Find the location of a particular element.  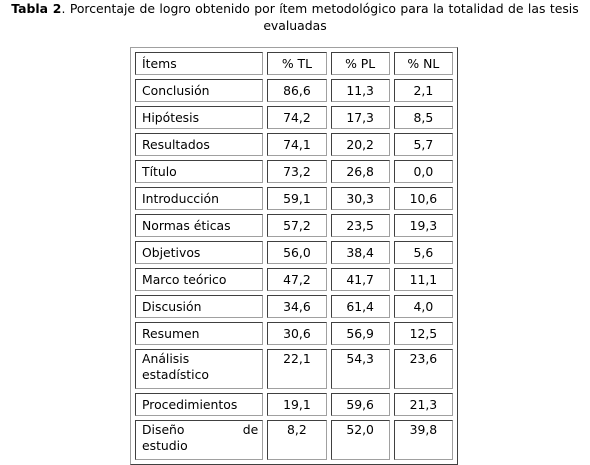

caption-label: Tabla 2 is located at coordinates (36, 8).